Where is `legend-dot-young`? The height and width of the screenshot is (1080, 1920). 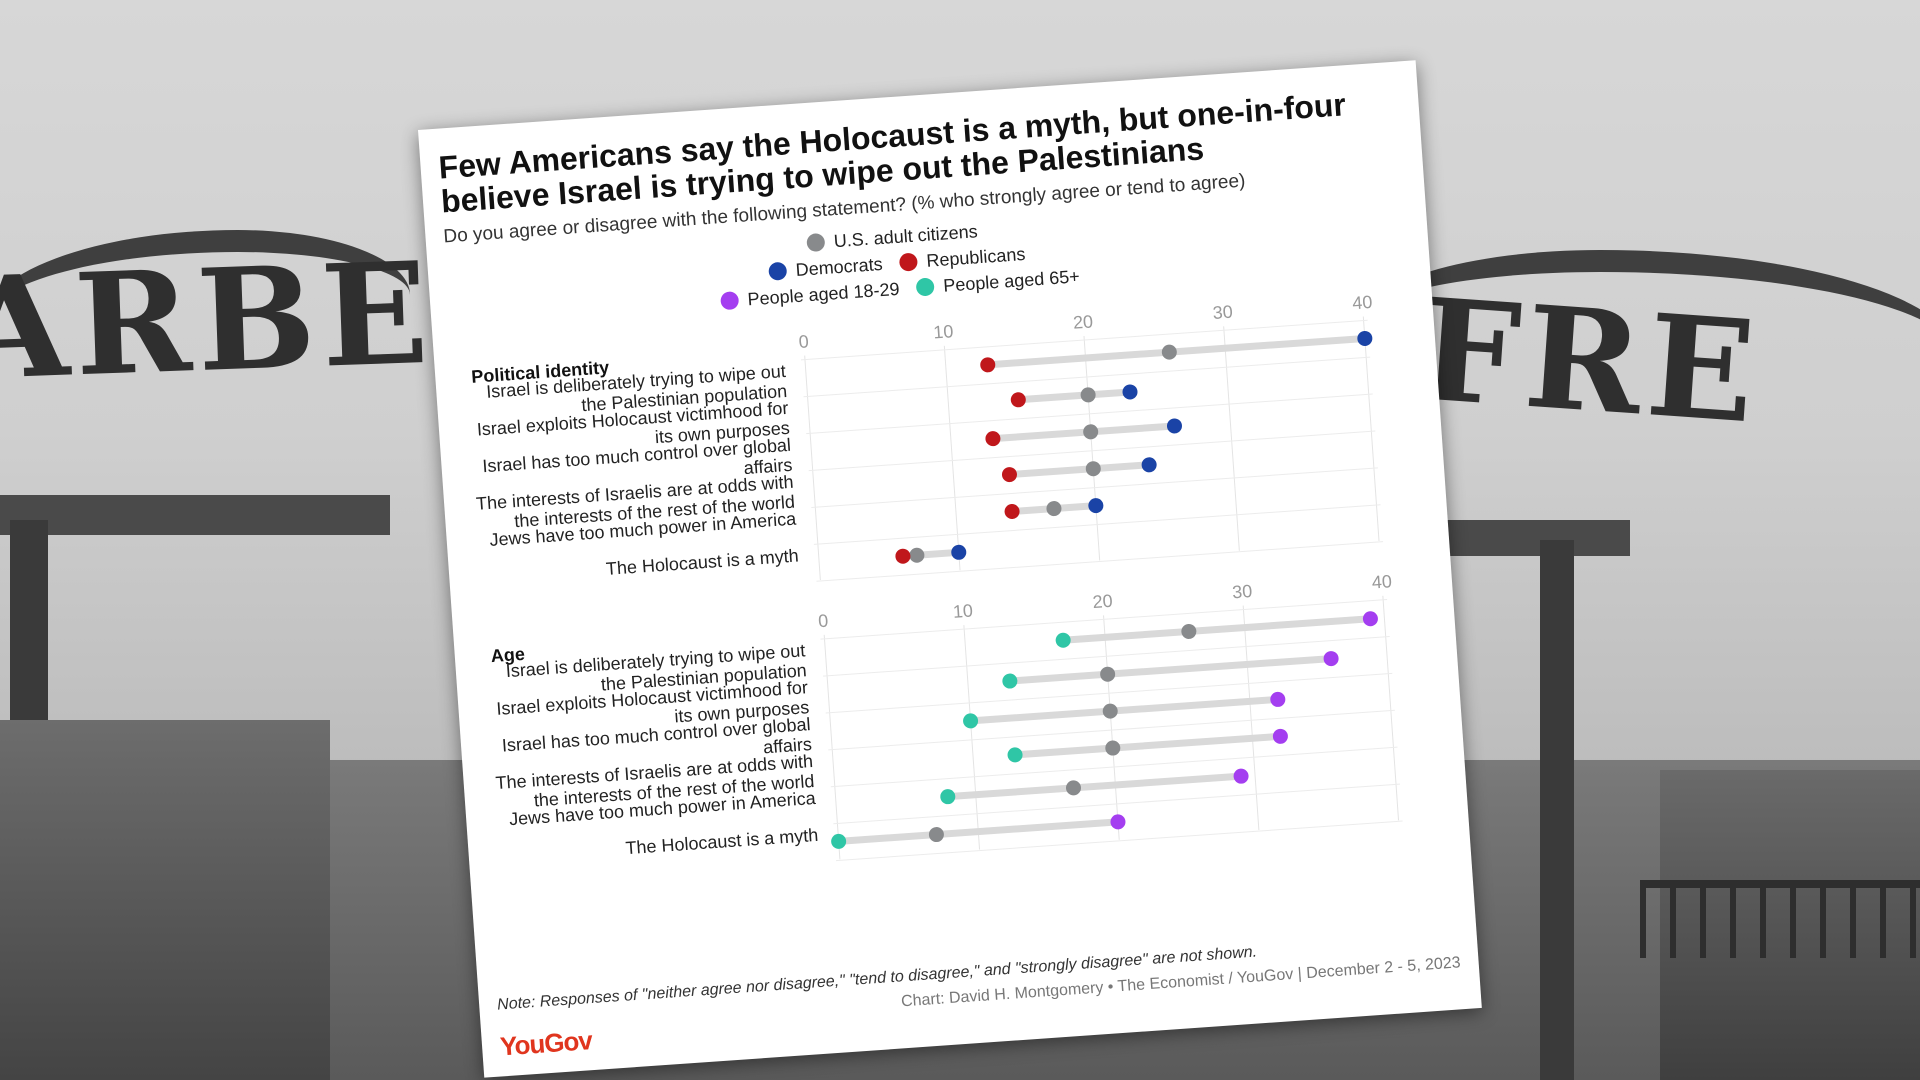
legend-dot-young is located at coordinates (730, 301).